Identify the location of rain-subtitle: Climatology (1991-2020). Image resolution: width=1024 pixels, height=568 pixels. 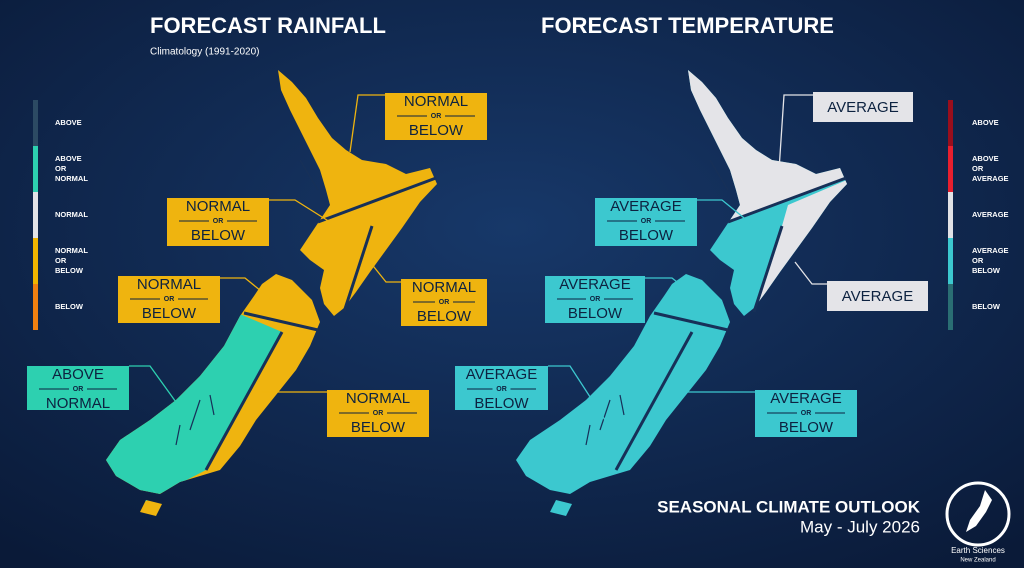
(205, 52).